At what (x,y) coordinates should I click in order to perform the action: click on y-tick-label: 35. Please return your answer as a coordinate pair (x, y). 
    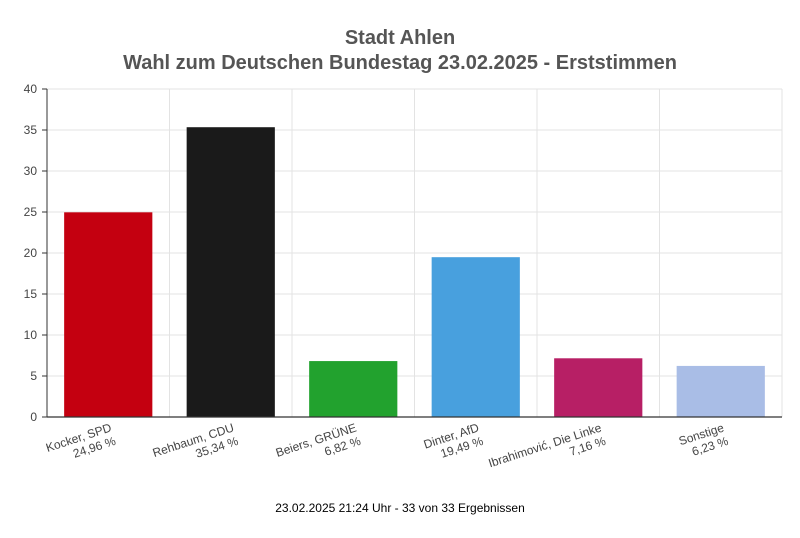
    Looking at the image, I should click on (31, 130).